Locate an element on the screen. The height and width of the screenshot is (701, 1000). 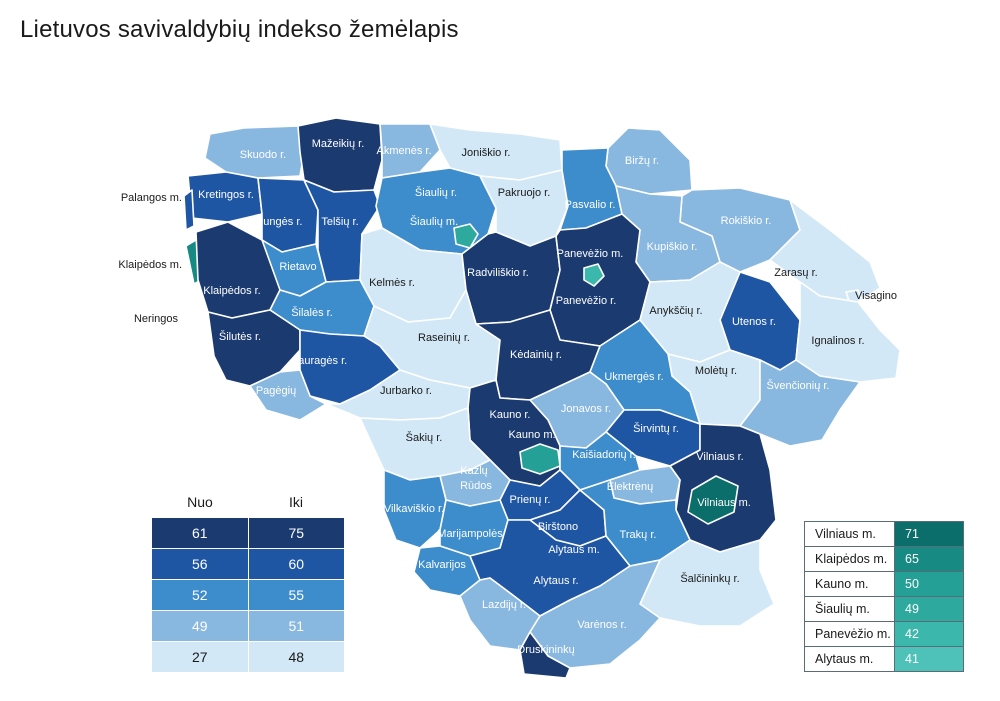
label-kazlu-ruda-1: Kazlų is located at coordinates (474, 471).